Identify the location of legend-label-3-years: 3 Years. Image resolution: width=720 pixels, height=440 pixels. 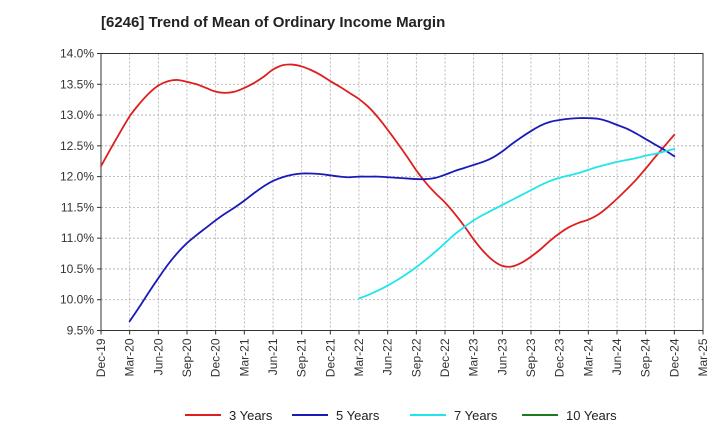
(251, 415).